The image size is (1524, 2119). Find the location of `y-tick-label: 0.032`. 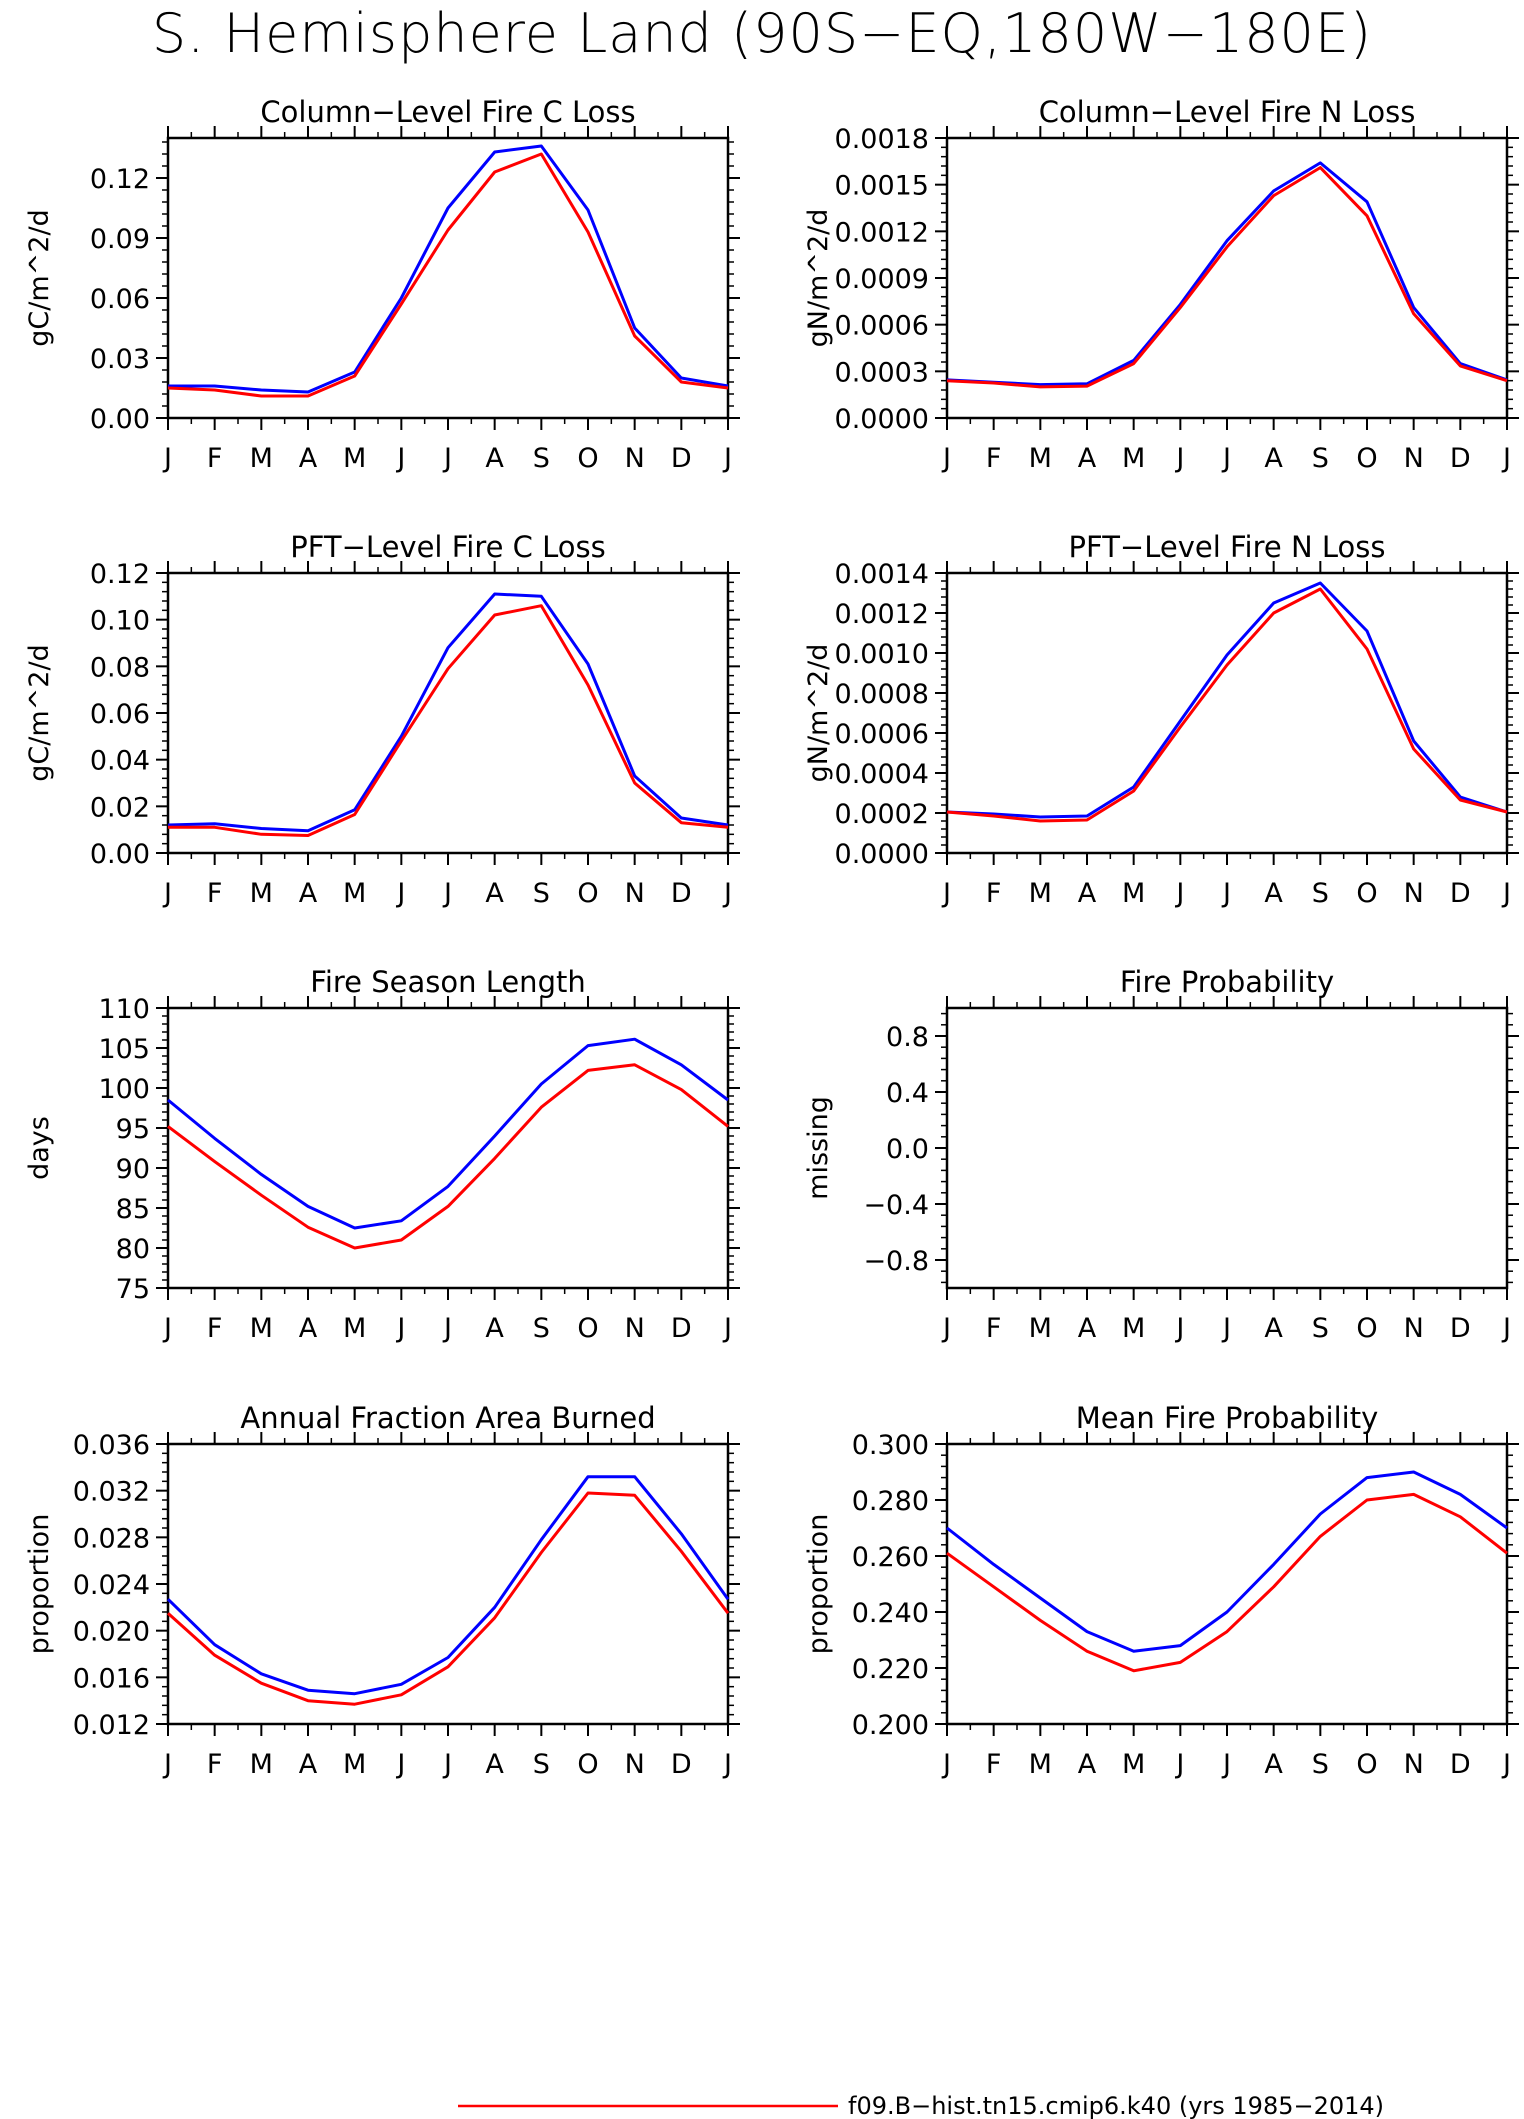

y-tick-label: 0.032 is located at coordinates (111, 1492).